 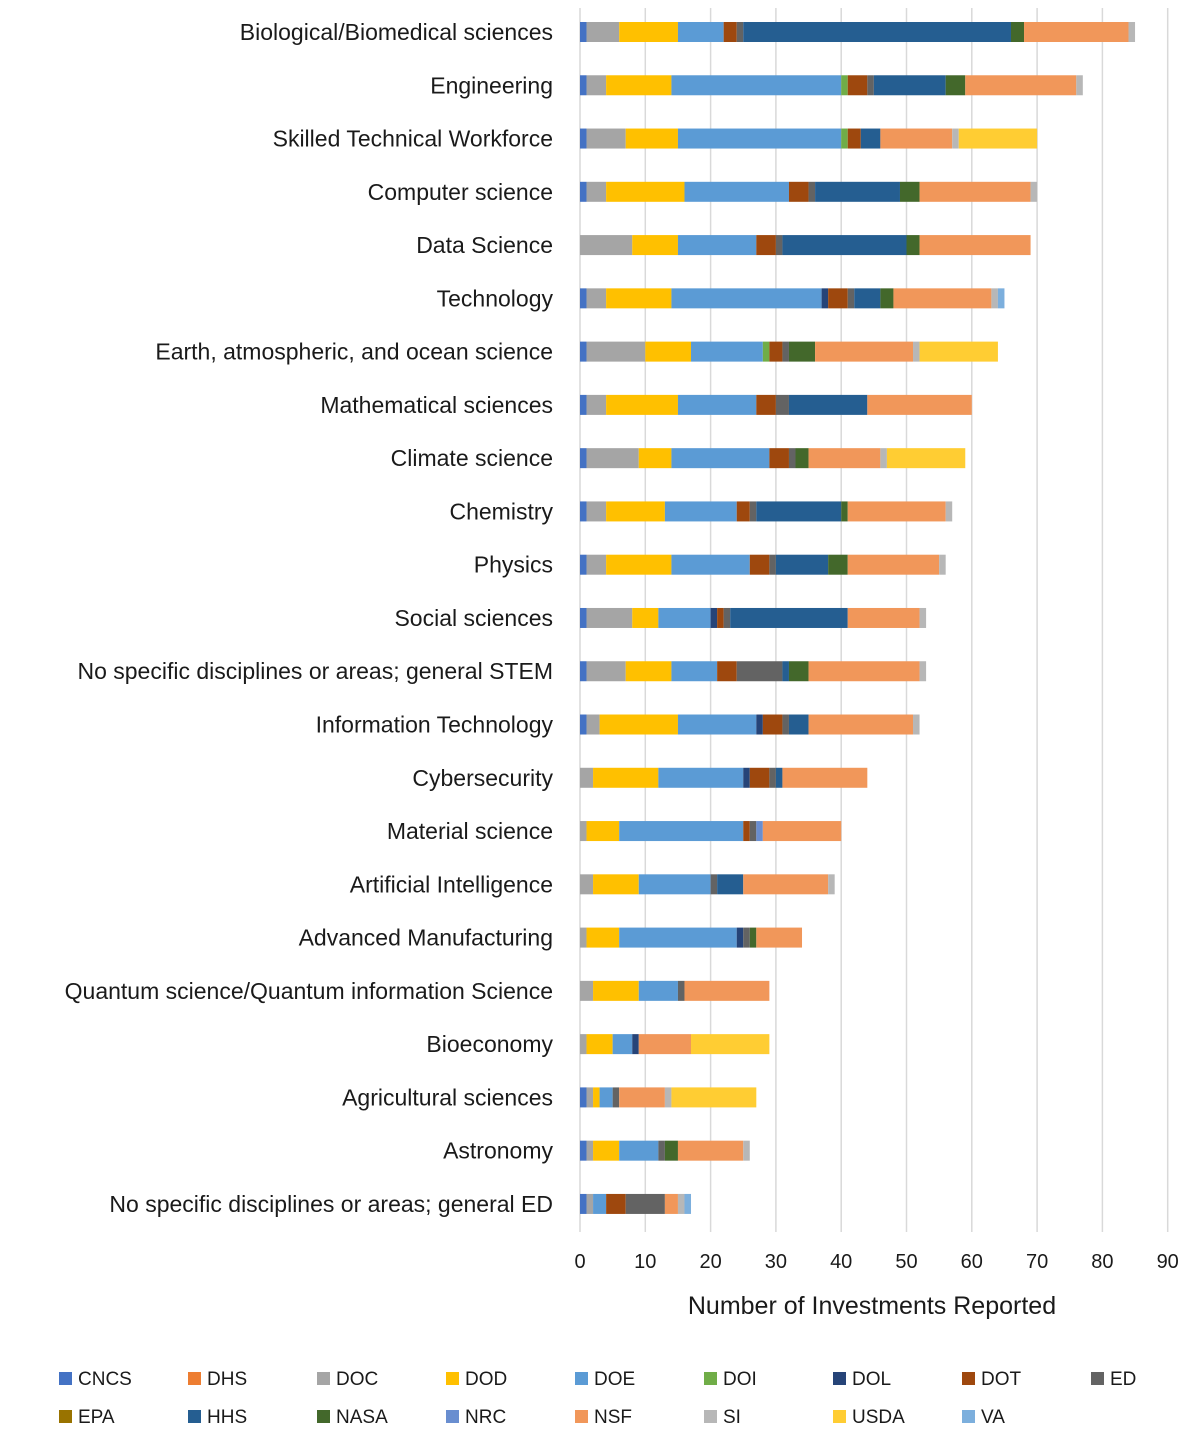 What do you see at coordinates (498, 1151) in the screenshot?
I see `category-label: Astronomy` at bounding box center [498, 1151].